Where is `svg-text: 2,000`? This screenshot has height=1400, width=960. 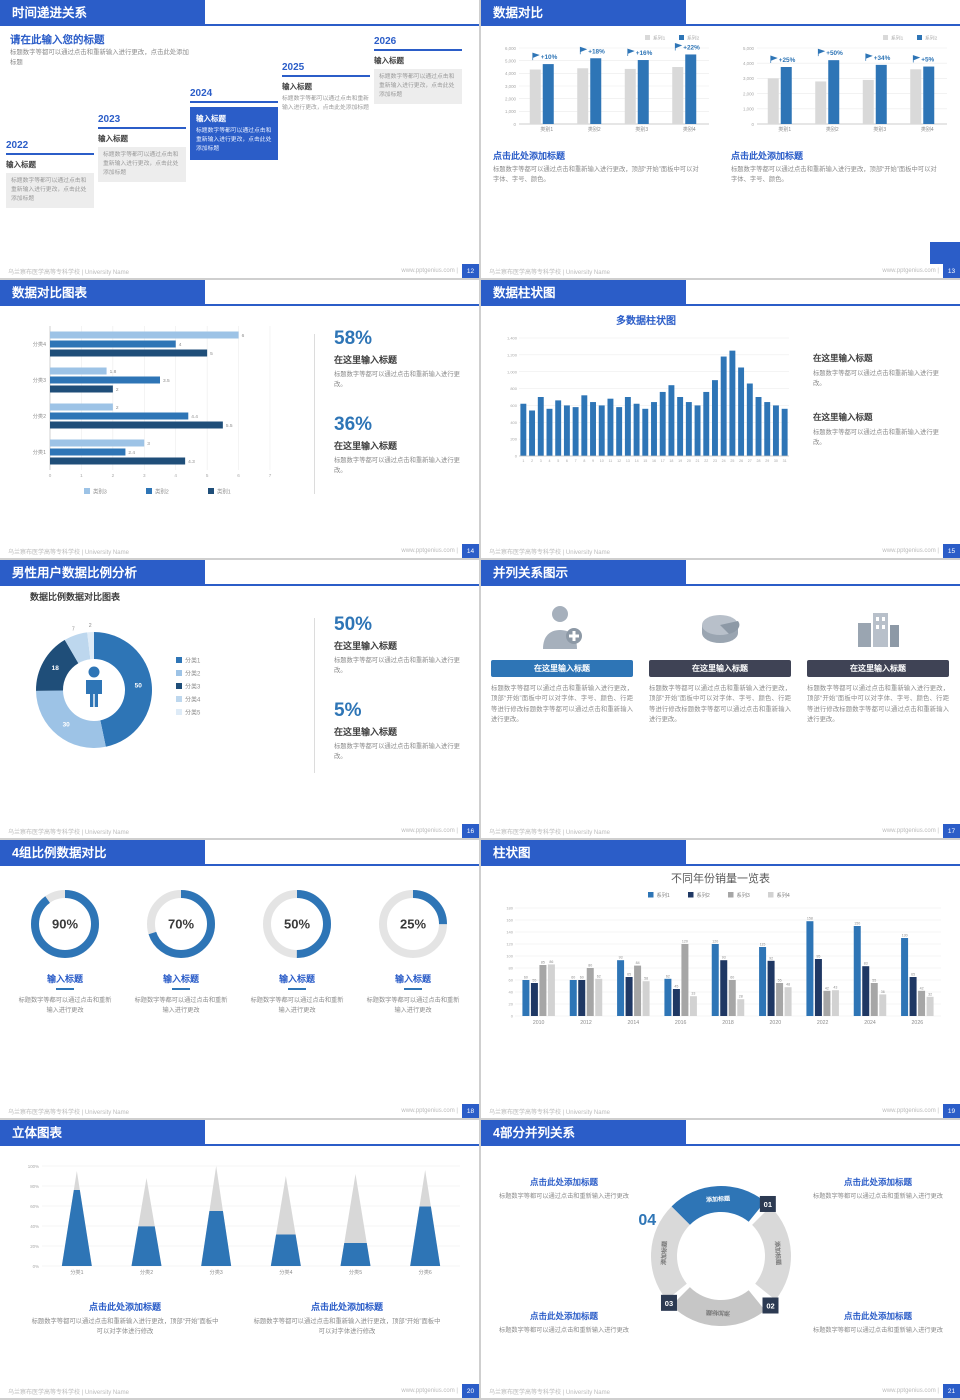
svg-text: 2,000 is located at coordinates (511, 98).